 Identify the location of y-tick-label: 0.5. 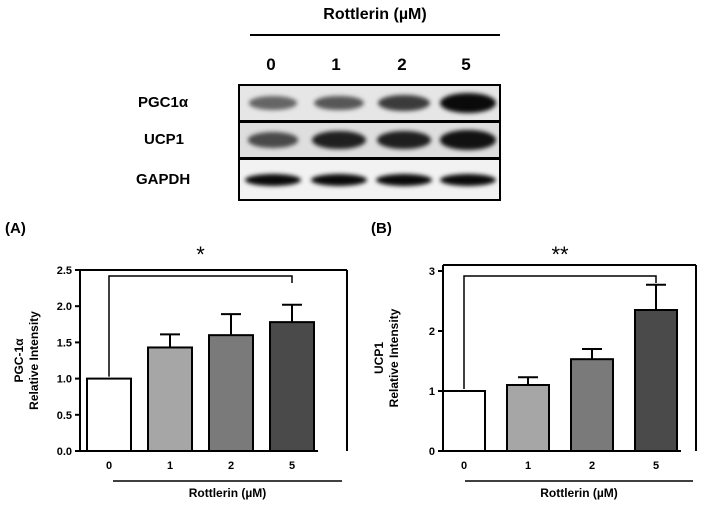
(64, 416).